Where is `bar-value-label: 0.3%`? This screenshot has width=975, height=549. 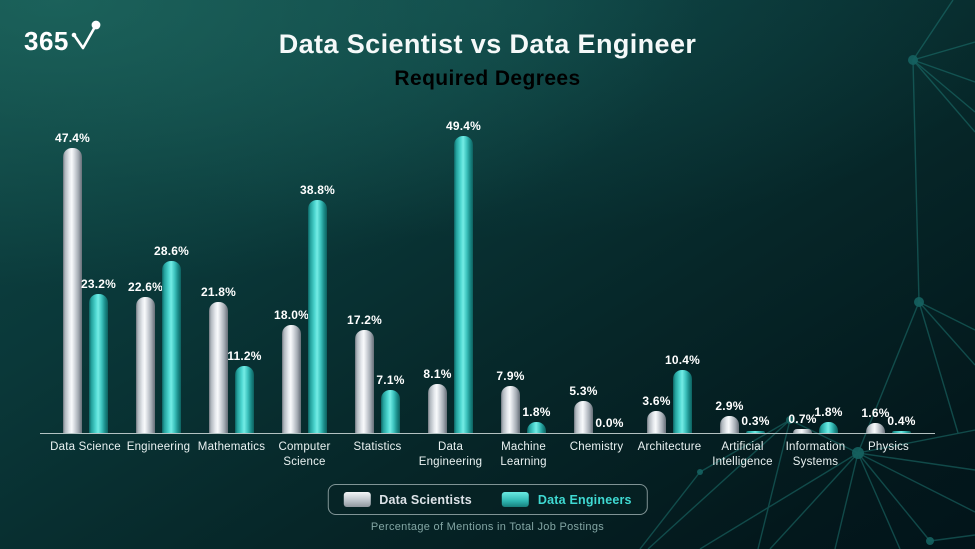
bar-value-label: 0.3% is located at coordinates (755, 421).